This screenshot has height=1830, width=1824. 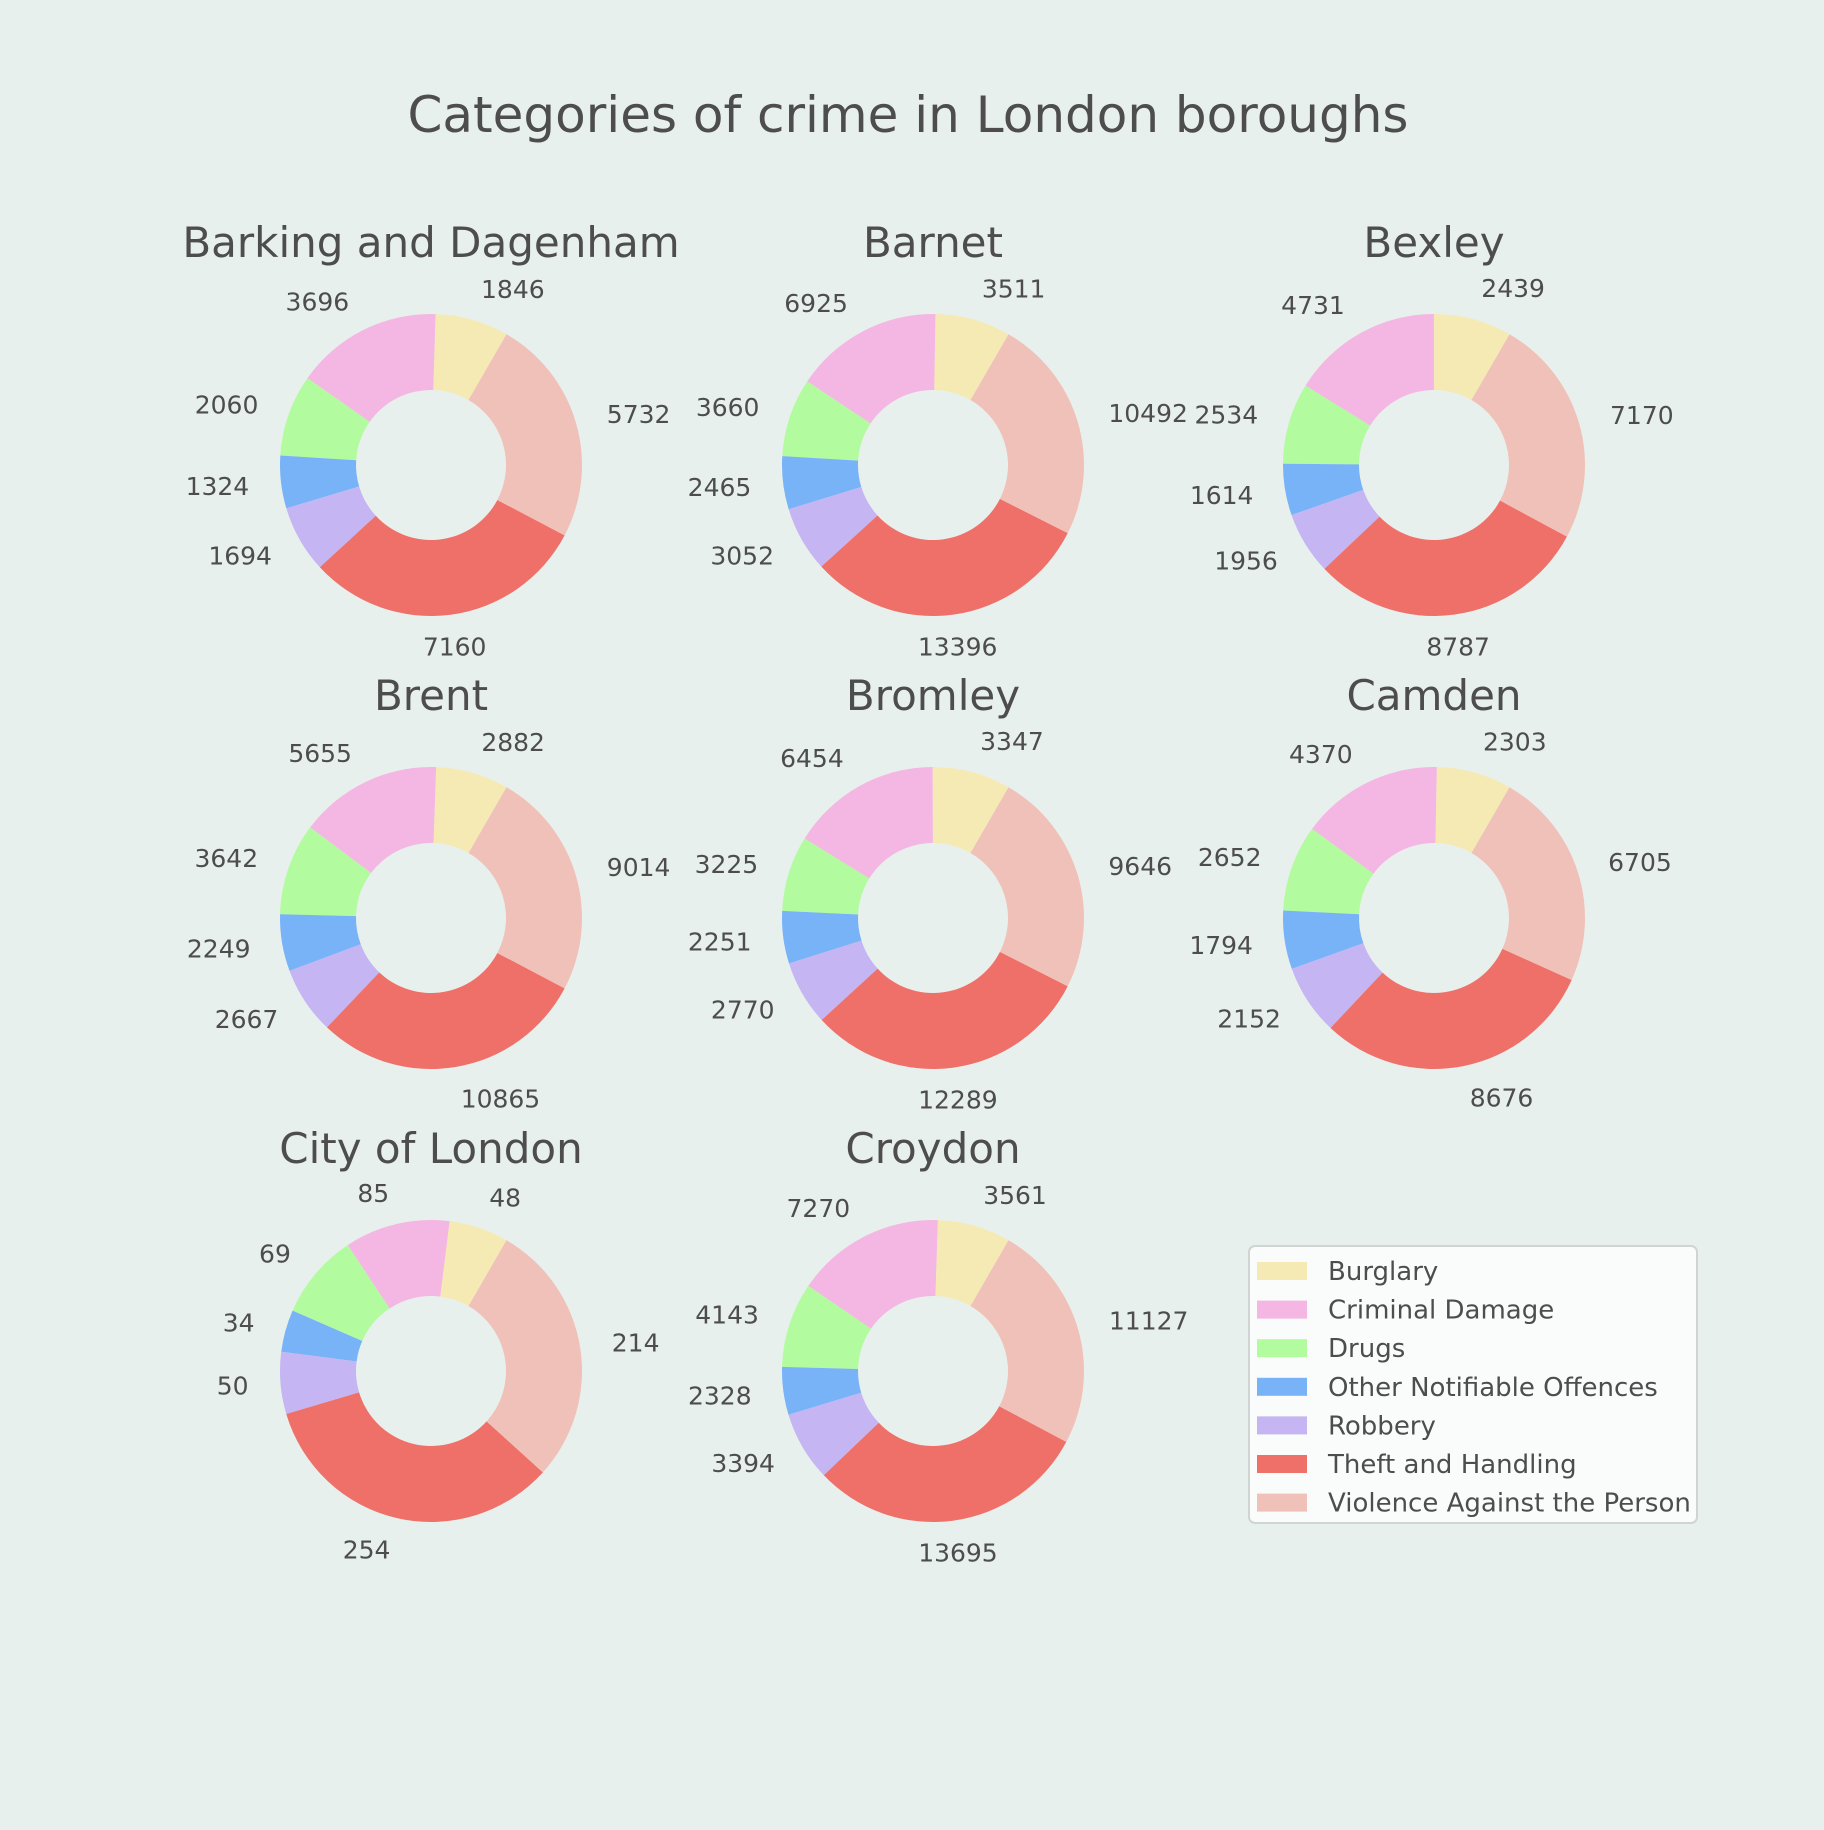 I want to click on donut-bexley: Bexley 2439 4731 2534 1614 1956 8787 7170, so click(x=1432, y=439).